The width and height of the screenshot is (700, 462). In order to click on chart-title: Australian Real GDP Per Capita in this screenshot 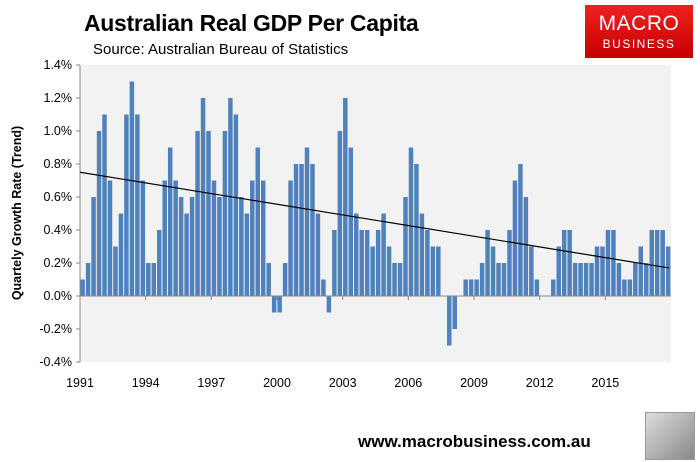, I will do `click(251, 23)`.